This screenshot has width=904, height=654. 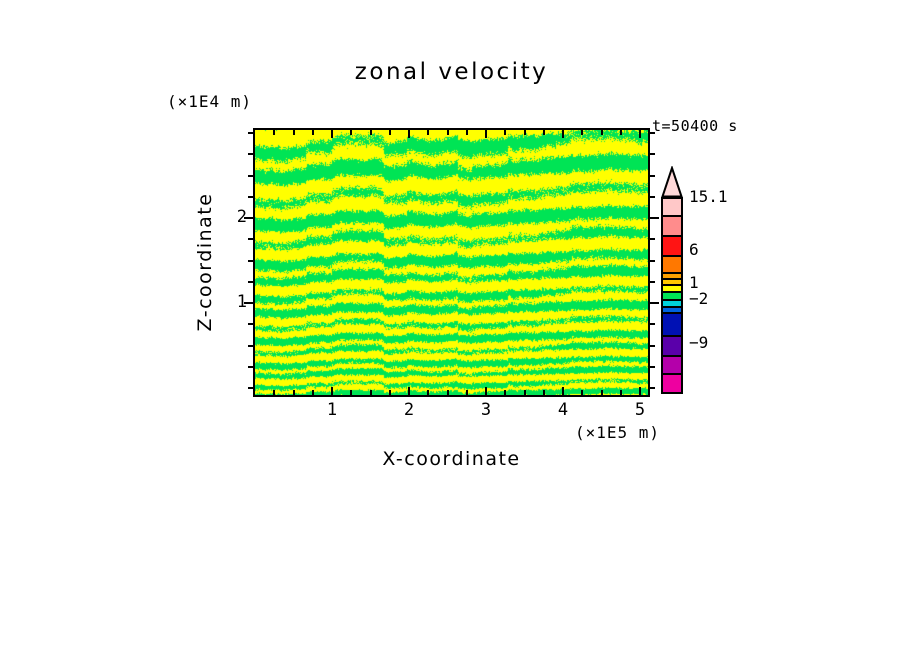 What do you see at coordinates (640, 410) in the screenshot?
I see `x-tick-label: 5` at bounding box center [640, 410].